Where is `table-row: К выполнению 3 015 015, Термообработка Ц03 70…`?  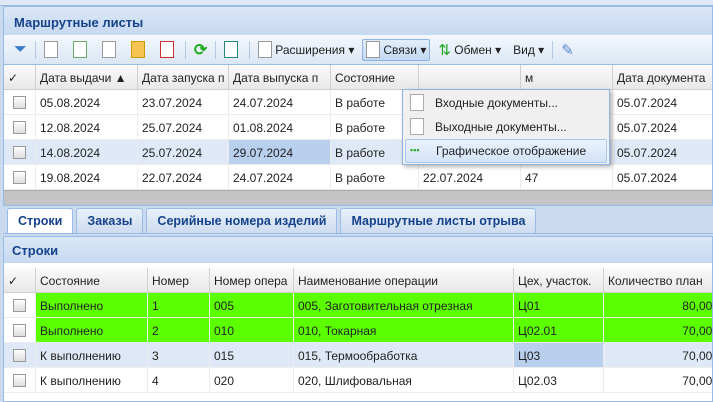
table-row: К выполнению 3 015 015, Термообработка Ц03 70… is located at coordinates (358, 355).